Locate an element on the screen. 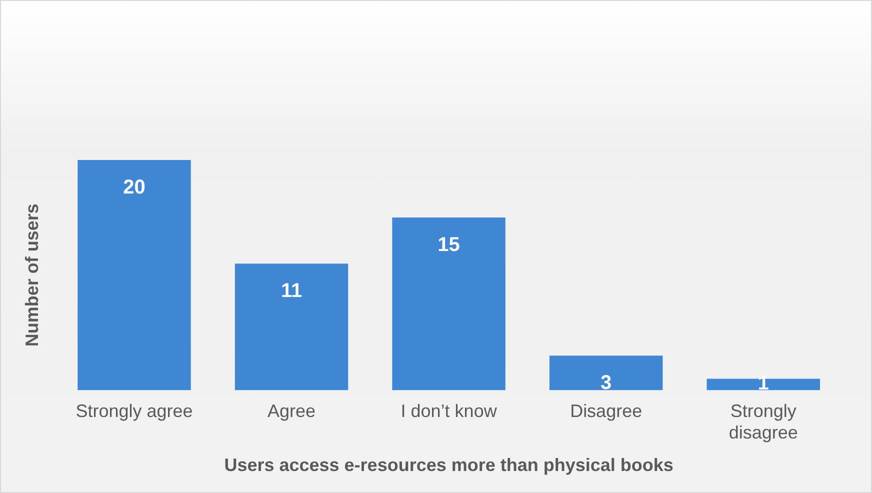  x-tick-label: Disagree is located at coordinates (606, 410).